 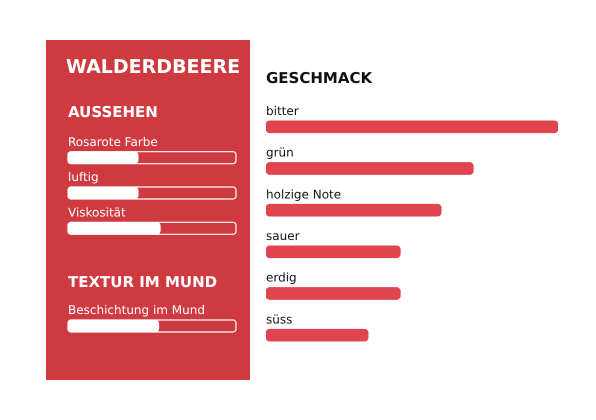 I want to click on chart-title: GESCHMACK, so click(x=320, y=77).